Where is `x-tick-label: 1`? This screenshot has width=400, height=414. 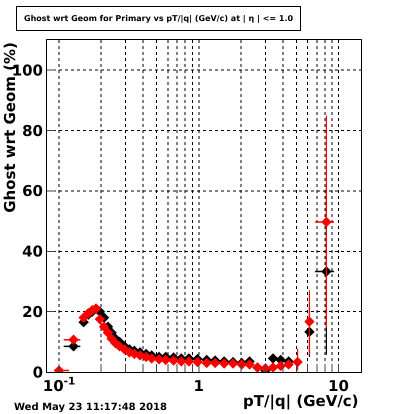
x-tick-label: 1 is located at coordinates (199, 386).